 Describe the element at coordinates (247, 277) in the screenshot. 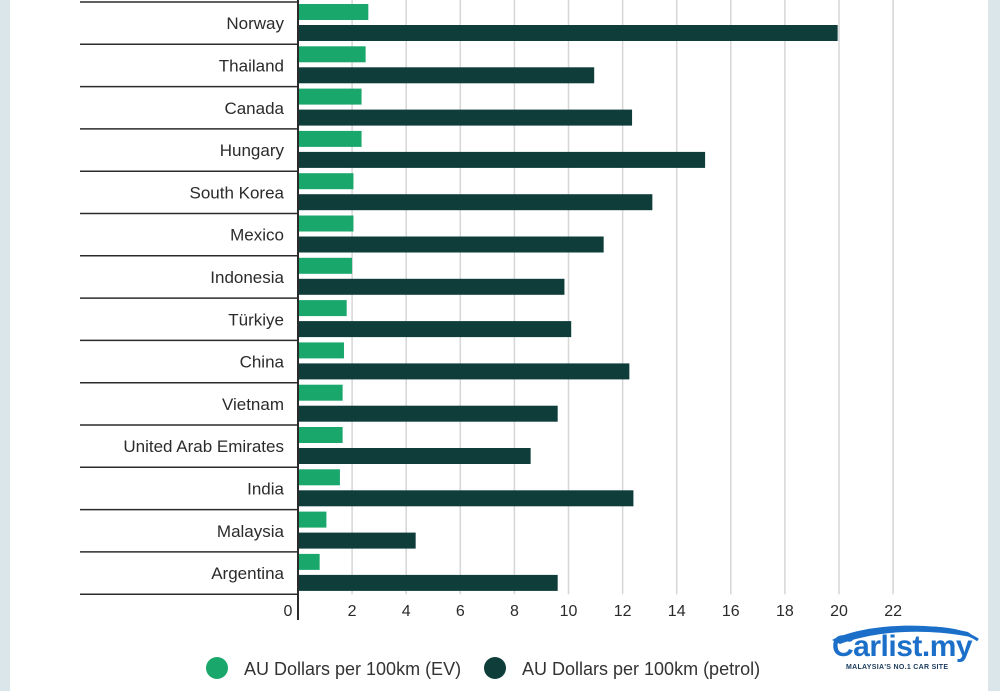

I see `category-label: Indonesia` at that location.